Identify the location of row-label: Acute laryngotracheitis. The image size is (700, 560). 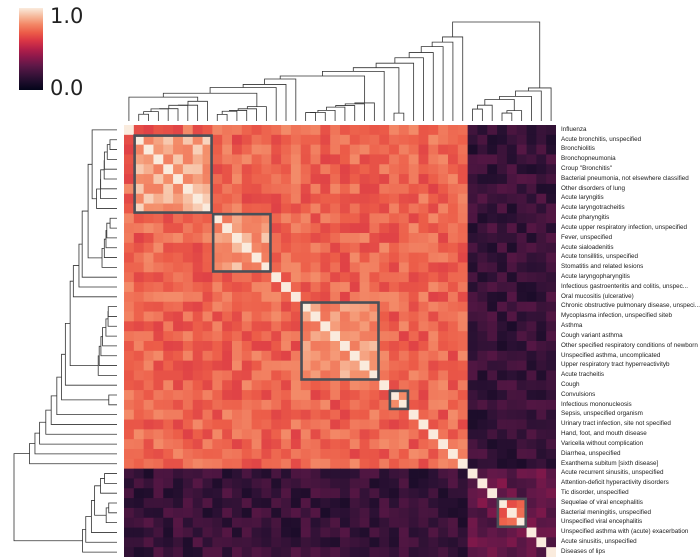
(593, 208).